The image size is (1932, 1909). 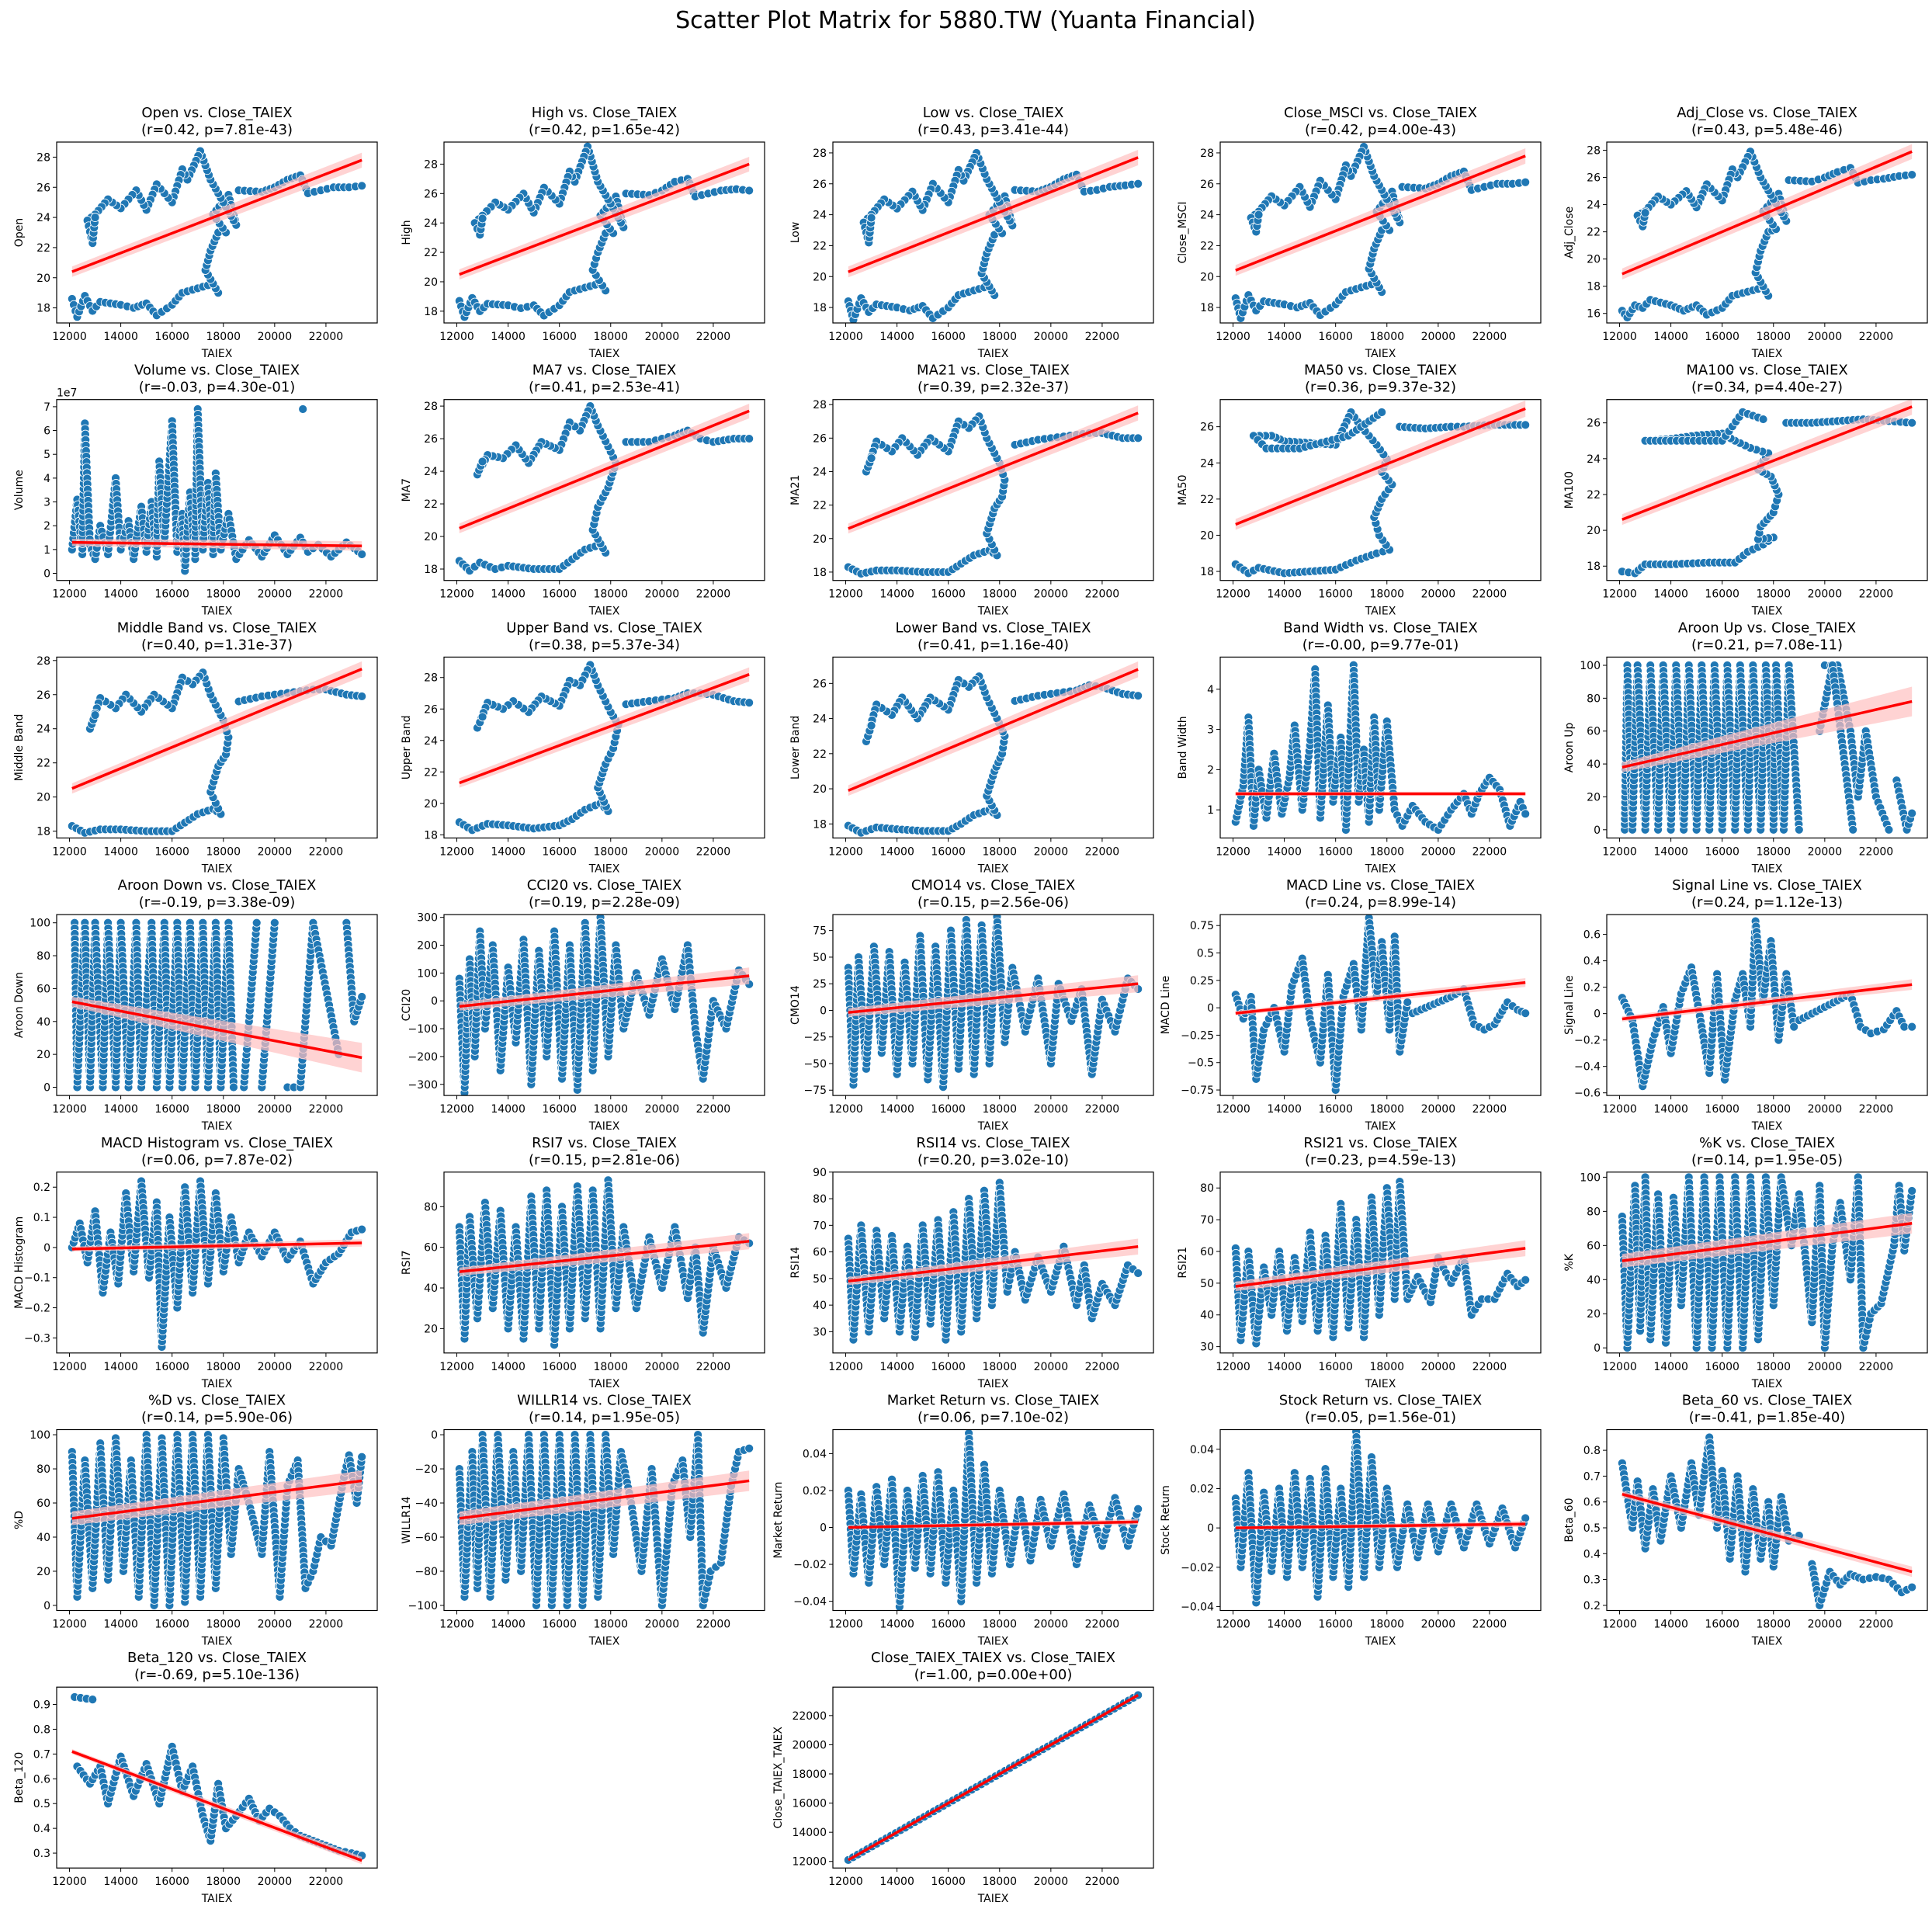 What do you see at coordinates (993, 645) in the screenshot?
I see `subplot-stats: (r=0.41, p=1.16e-40)` at bounding box center [993, 645].